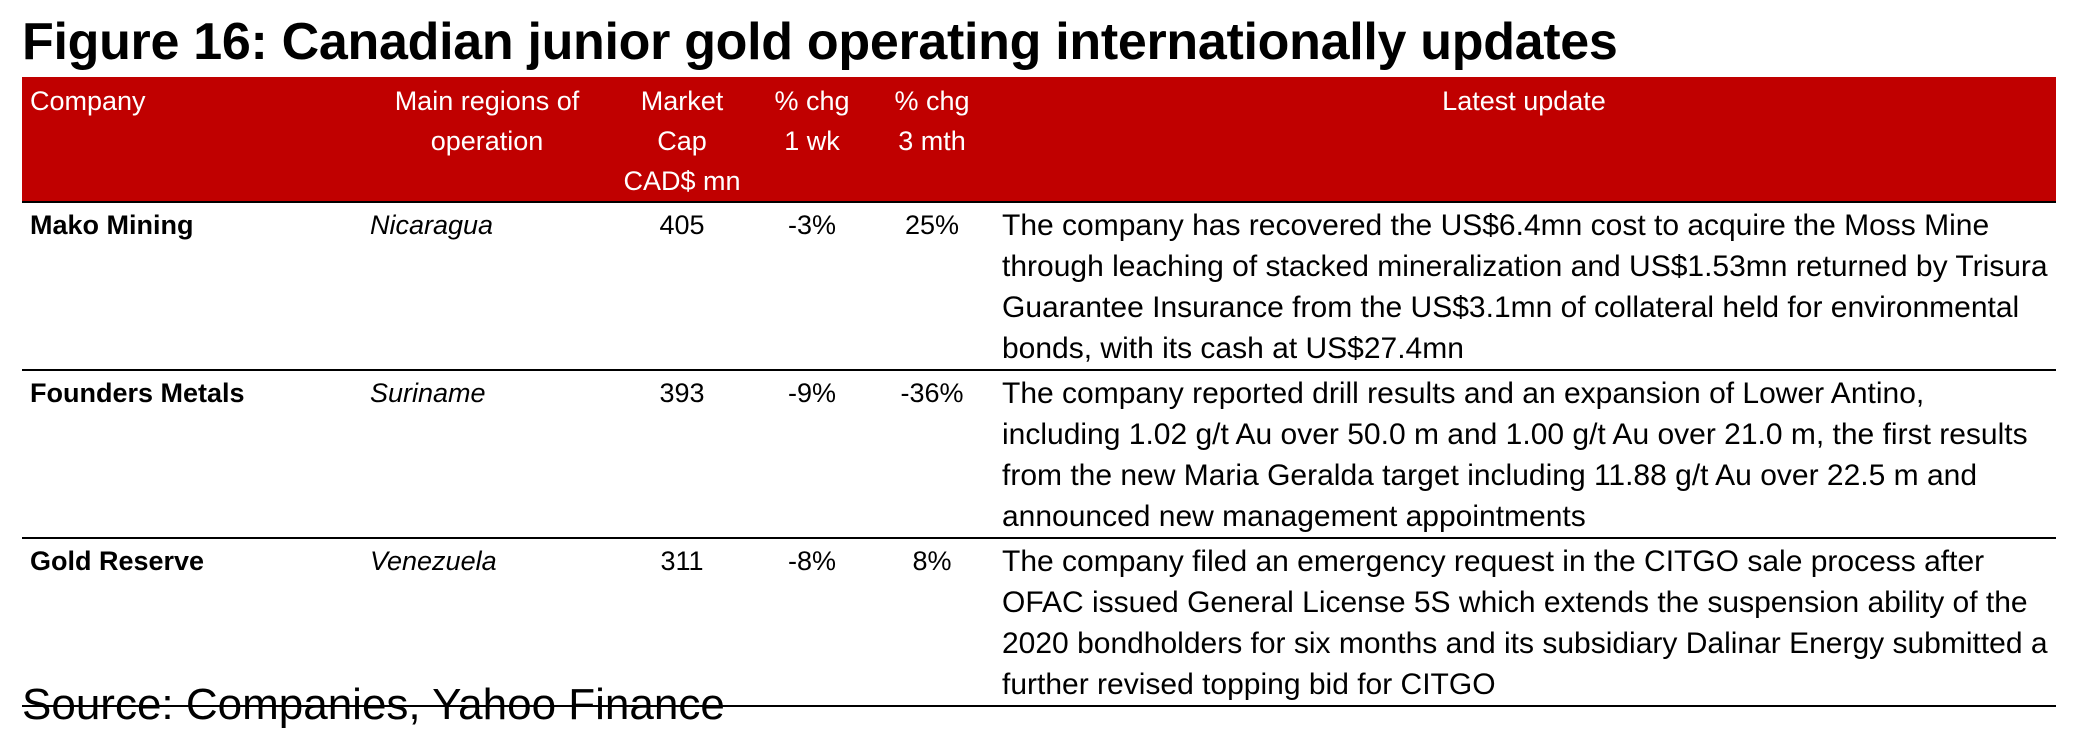  I want to click on market-cap: 311, so click(682, 561).